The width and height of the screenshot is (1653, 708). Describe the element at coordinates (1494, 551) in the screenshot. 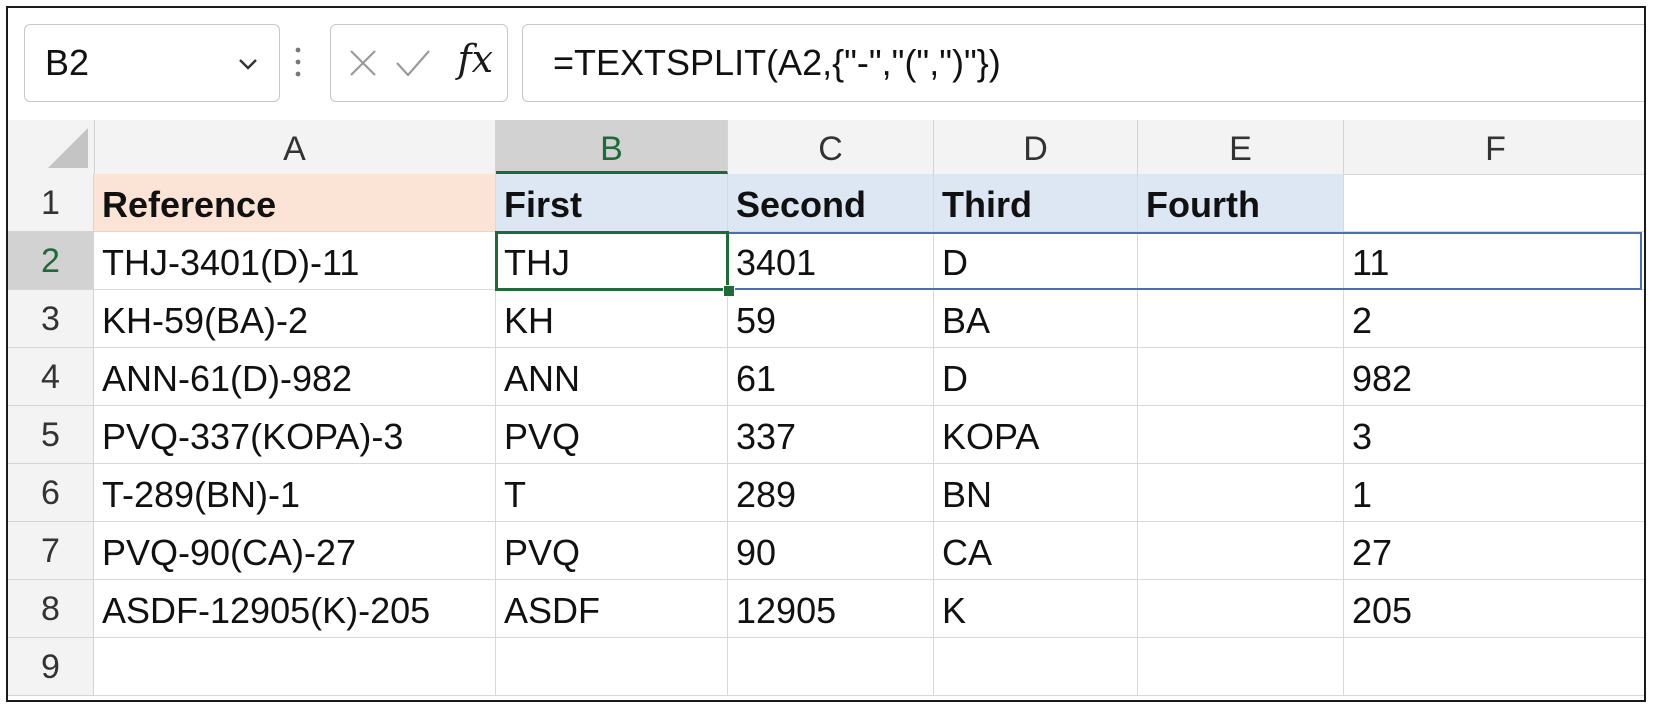

I see `cell-f7: 27` at that location.